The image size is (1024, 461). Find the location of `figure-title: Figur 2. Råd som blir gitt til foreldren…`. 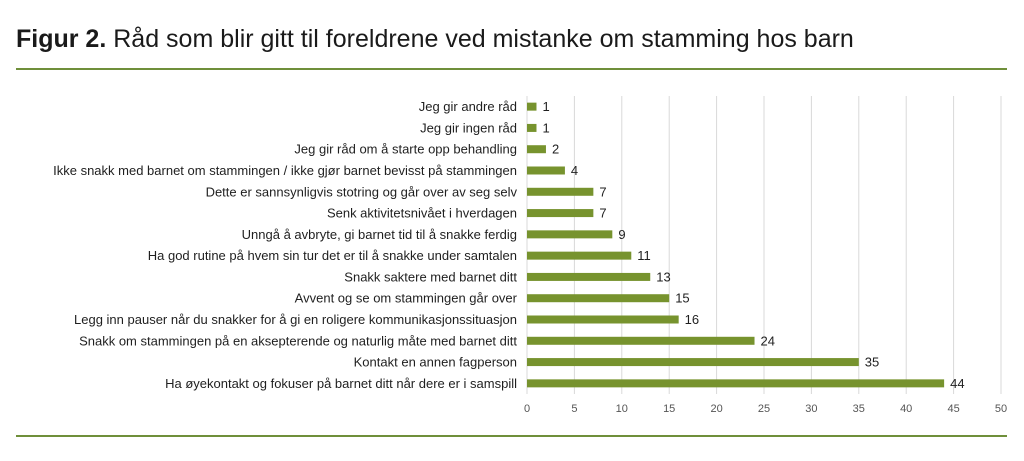

figure-title: Figur 2. Råd som blir gitt til foreldren… is located at coordinates (435, 39).